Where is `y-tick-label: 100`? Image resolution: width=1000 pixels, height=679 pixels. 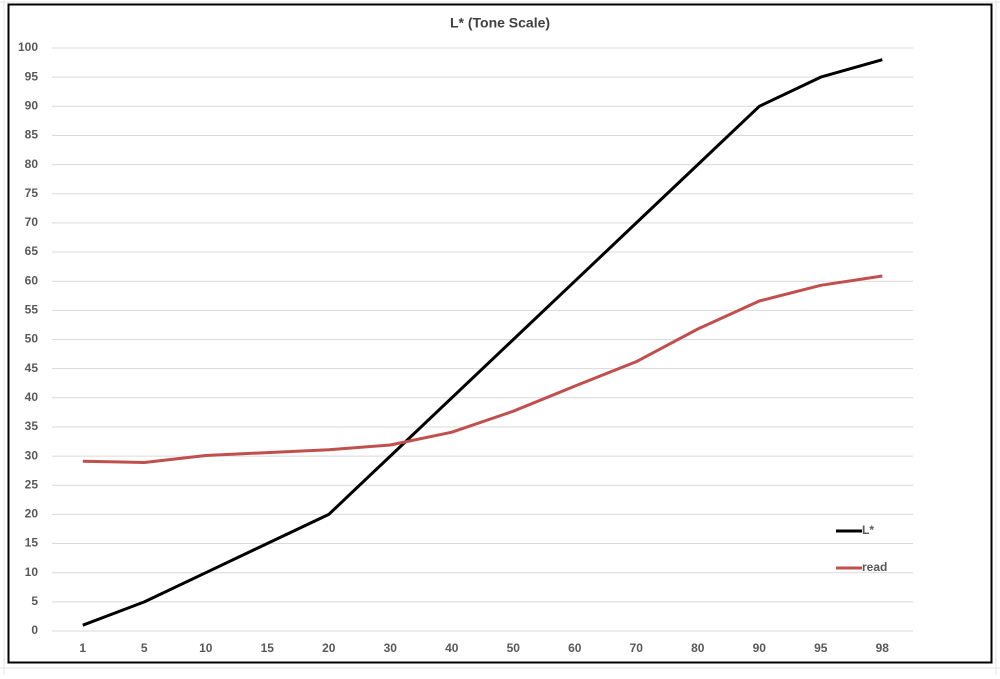
y-tick-label: 100 is located at coordinates (28, 47).